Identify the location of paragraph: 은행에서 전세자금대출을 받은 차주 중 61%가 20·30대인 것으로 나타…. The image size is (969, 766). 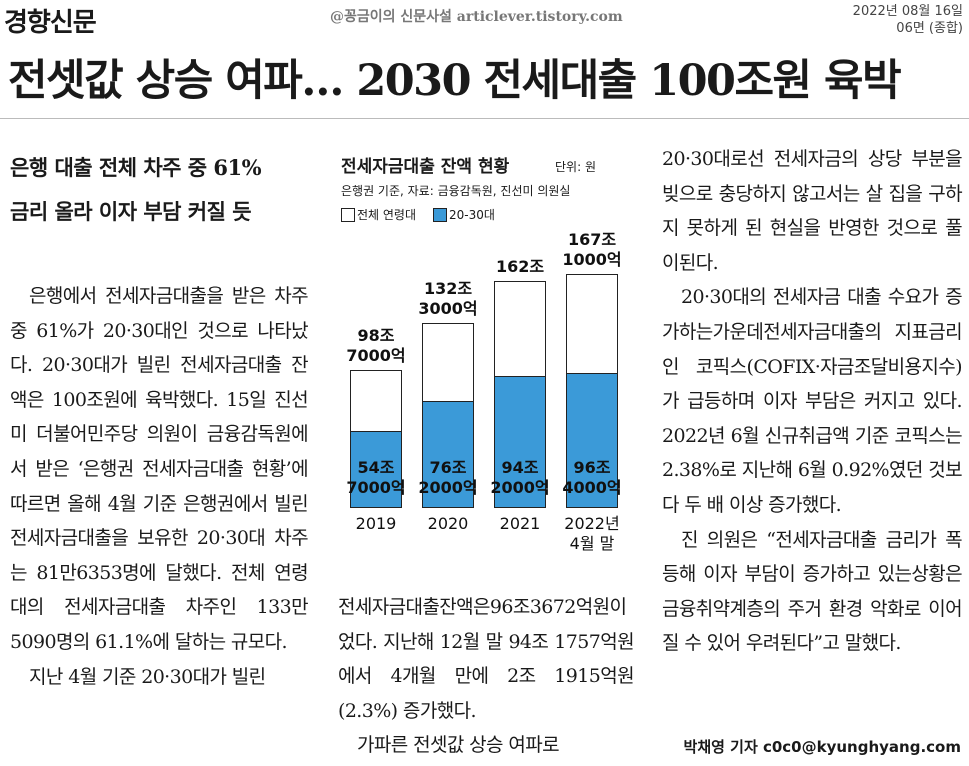
(159, 469).